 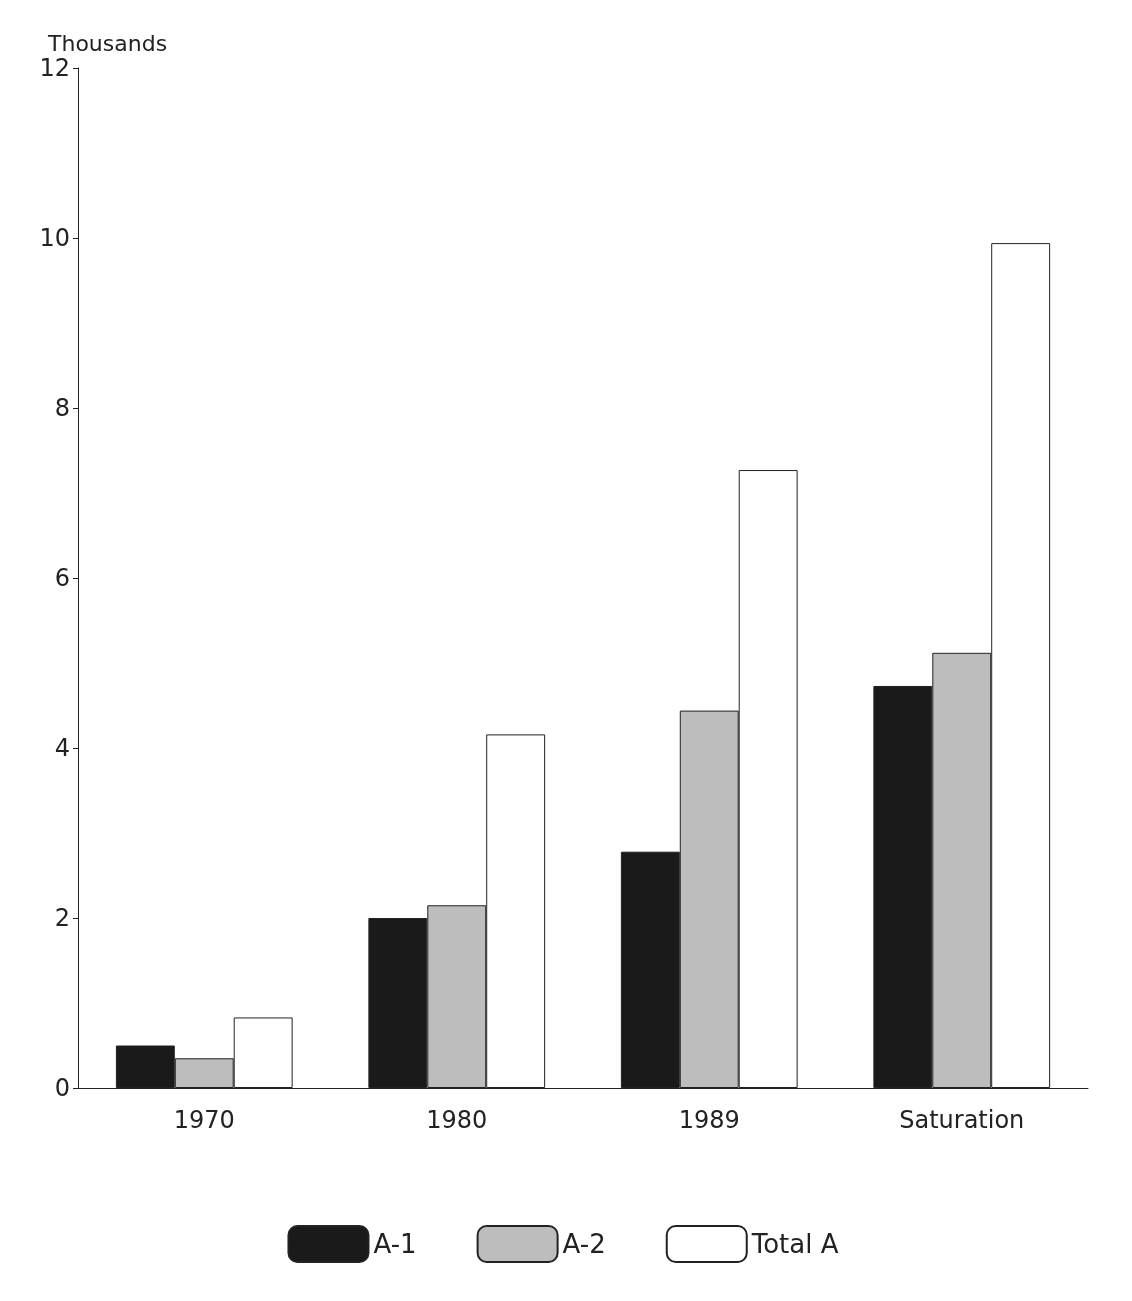 I want to click on y-tick-label: 2, so click(x=62, y=918).